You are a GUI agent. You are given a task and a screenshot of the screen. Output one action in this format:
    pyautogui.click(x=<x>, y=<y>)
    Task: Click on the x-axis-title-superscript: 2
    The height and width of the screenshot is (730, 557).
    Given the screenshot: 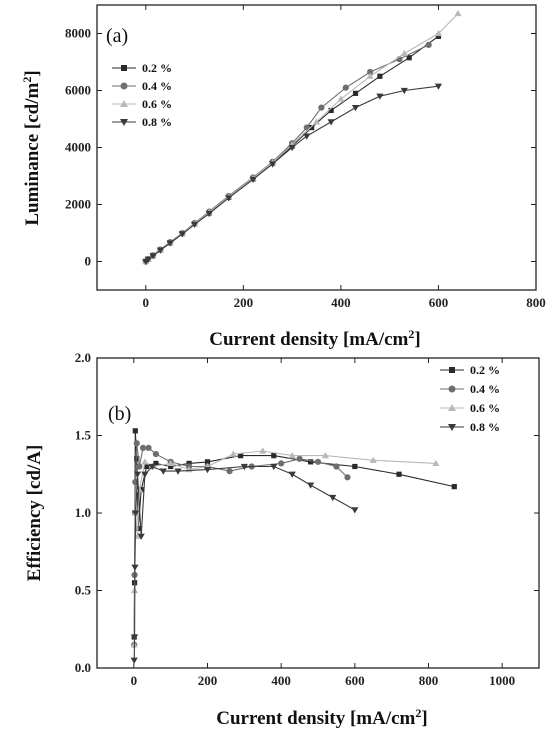 What is the action you would take?
    pyautogui.click(x=418, y=713)
    